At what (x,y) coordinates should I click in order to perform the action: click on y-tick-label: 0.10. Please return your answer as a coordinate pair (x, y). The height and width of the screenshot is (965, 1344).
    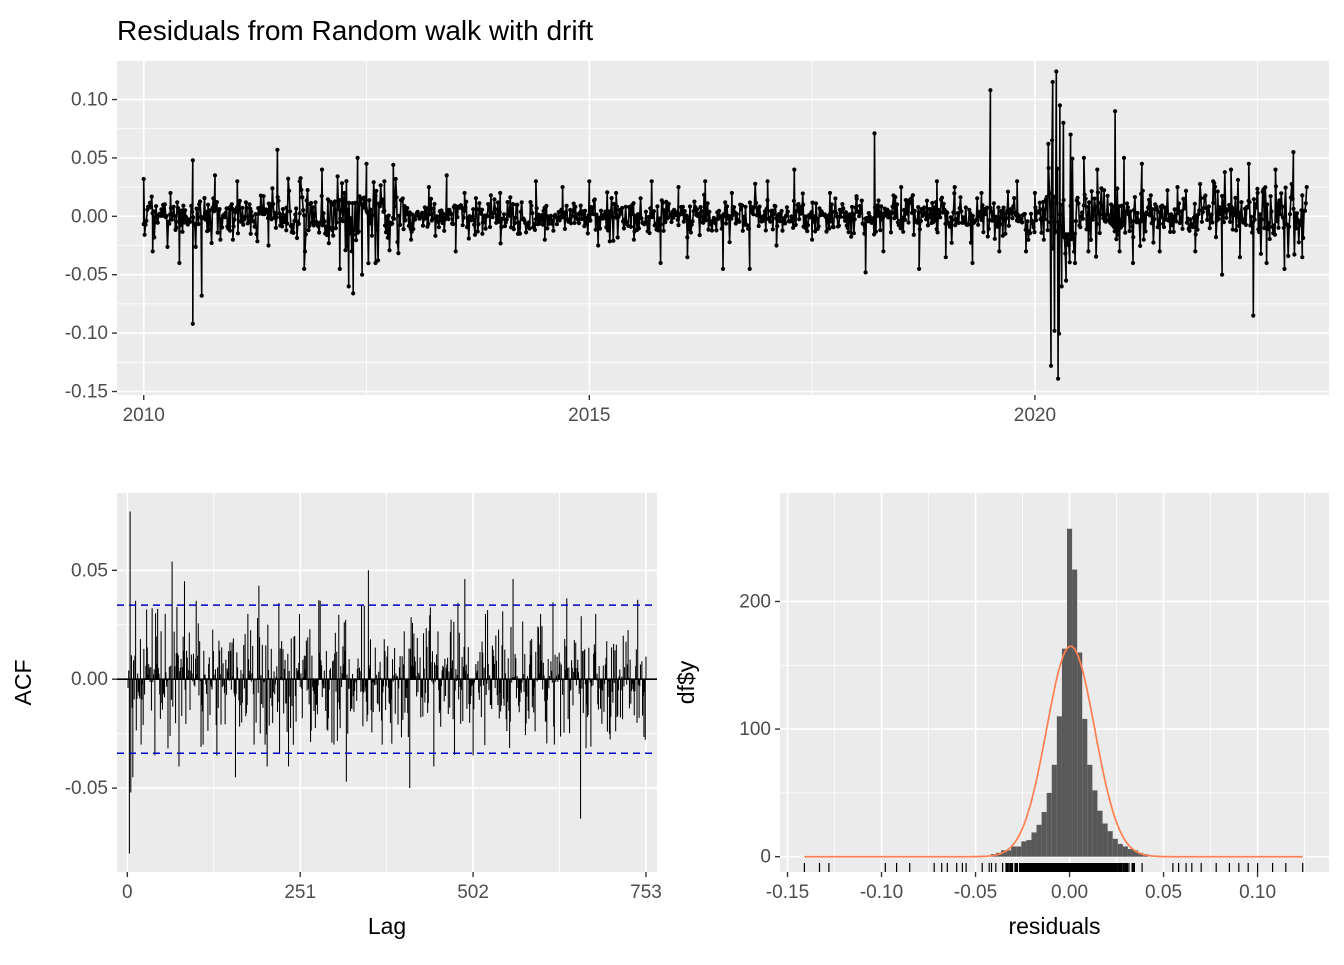
    Looking at the image, I should click on (89, 100).